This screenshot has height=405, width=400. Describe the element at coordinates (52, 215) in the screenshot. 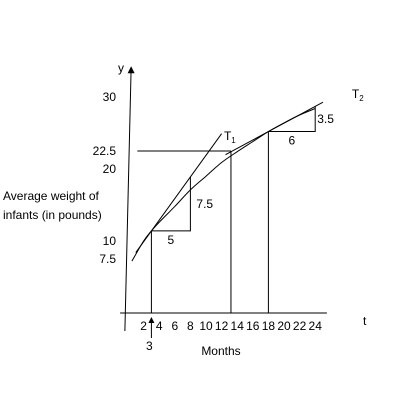

I see `y-axis-label-line-2: infants (in pounds)` at that location.